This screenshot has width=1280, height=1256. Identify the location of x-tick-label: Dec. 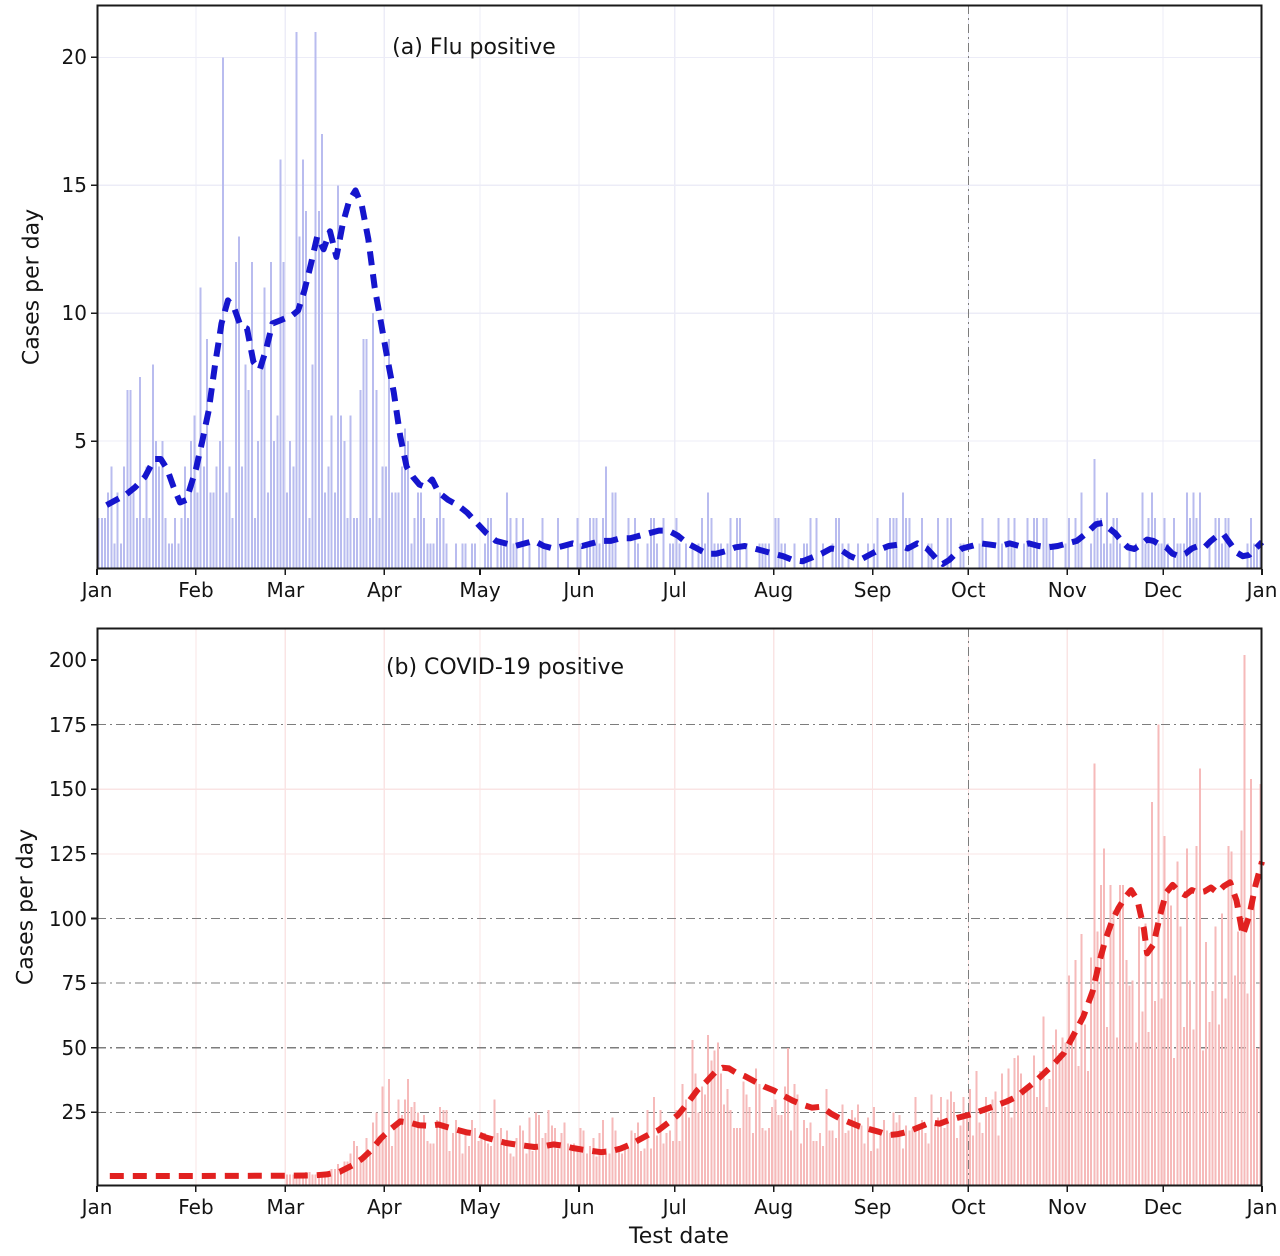
(1163, 1207).